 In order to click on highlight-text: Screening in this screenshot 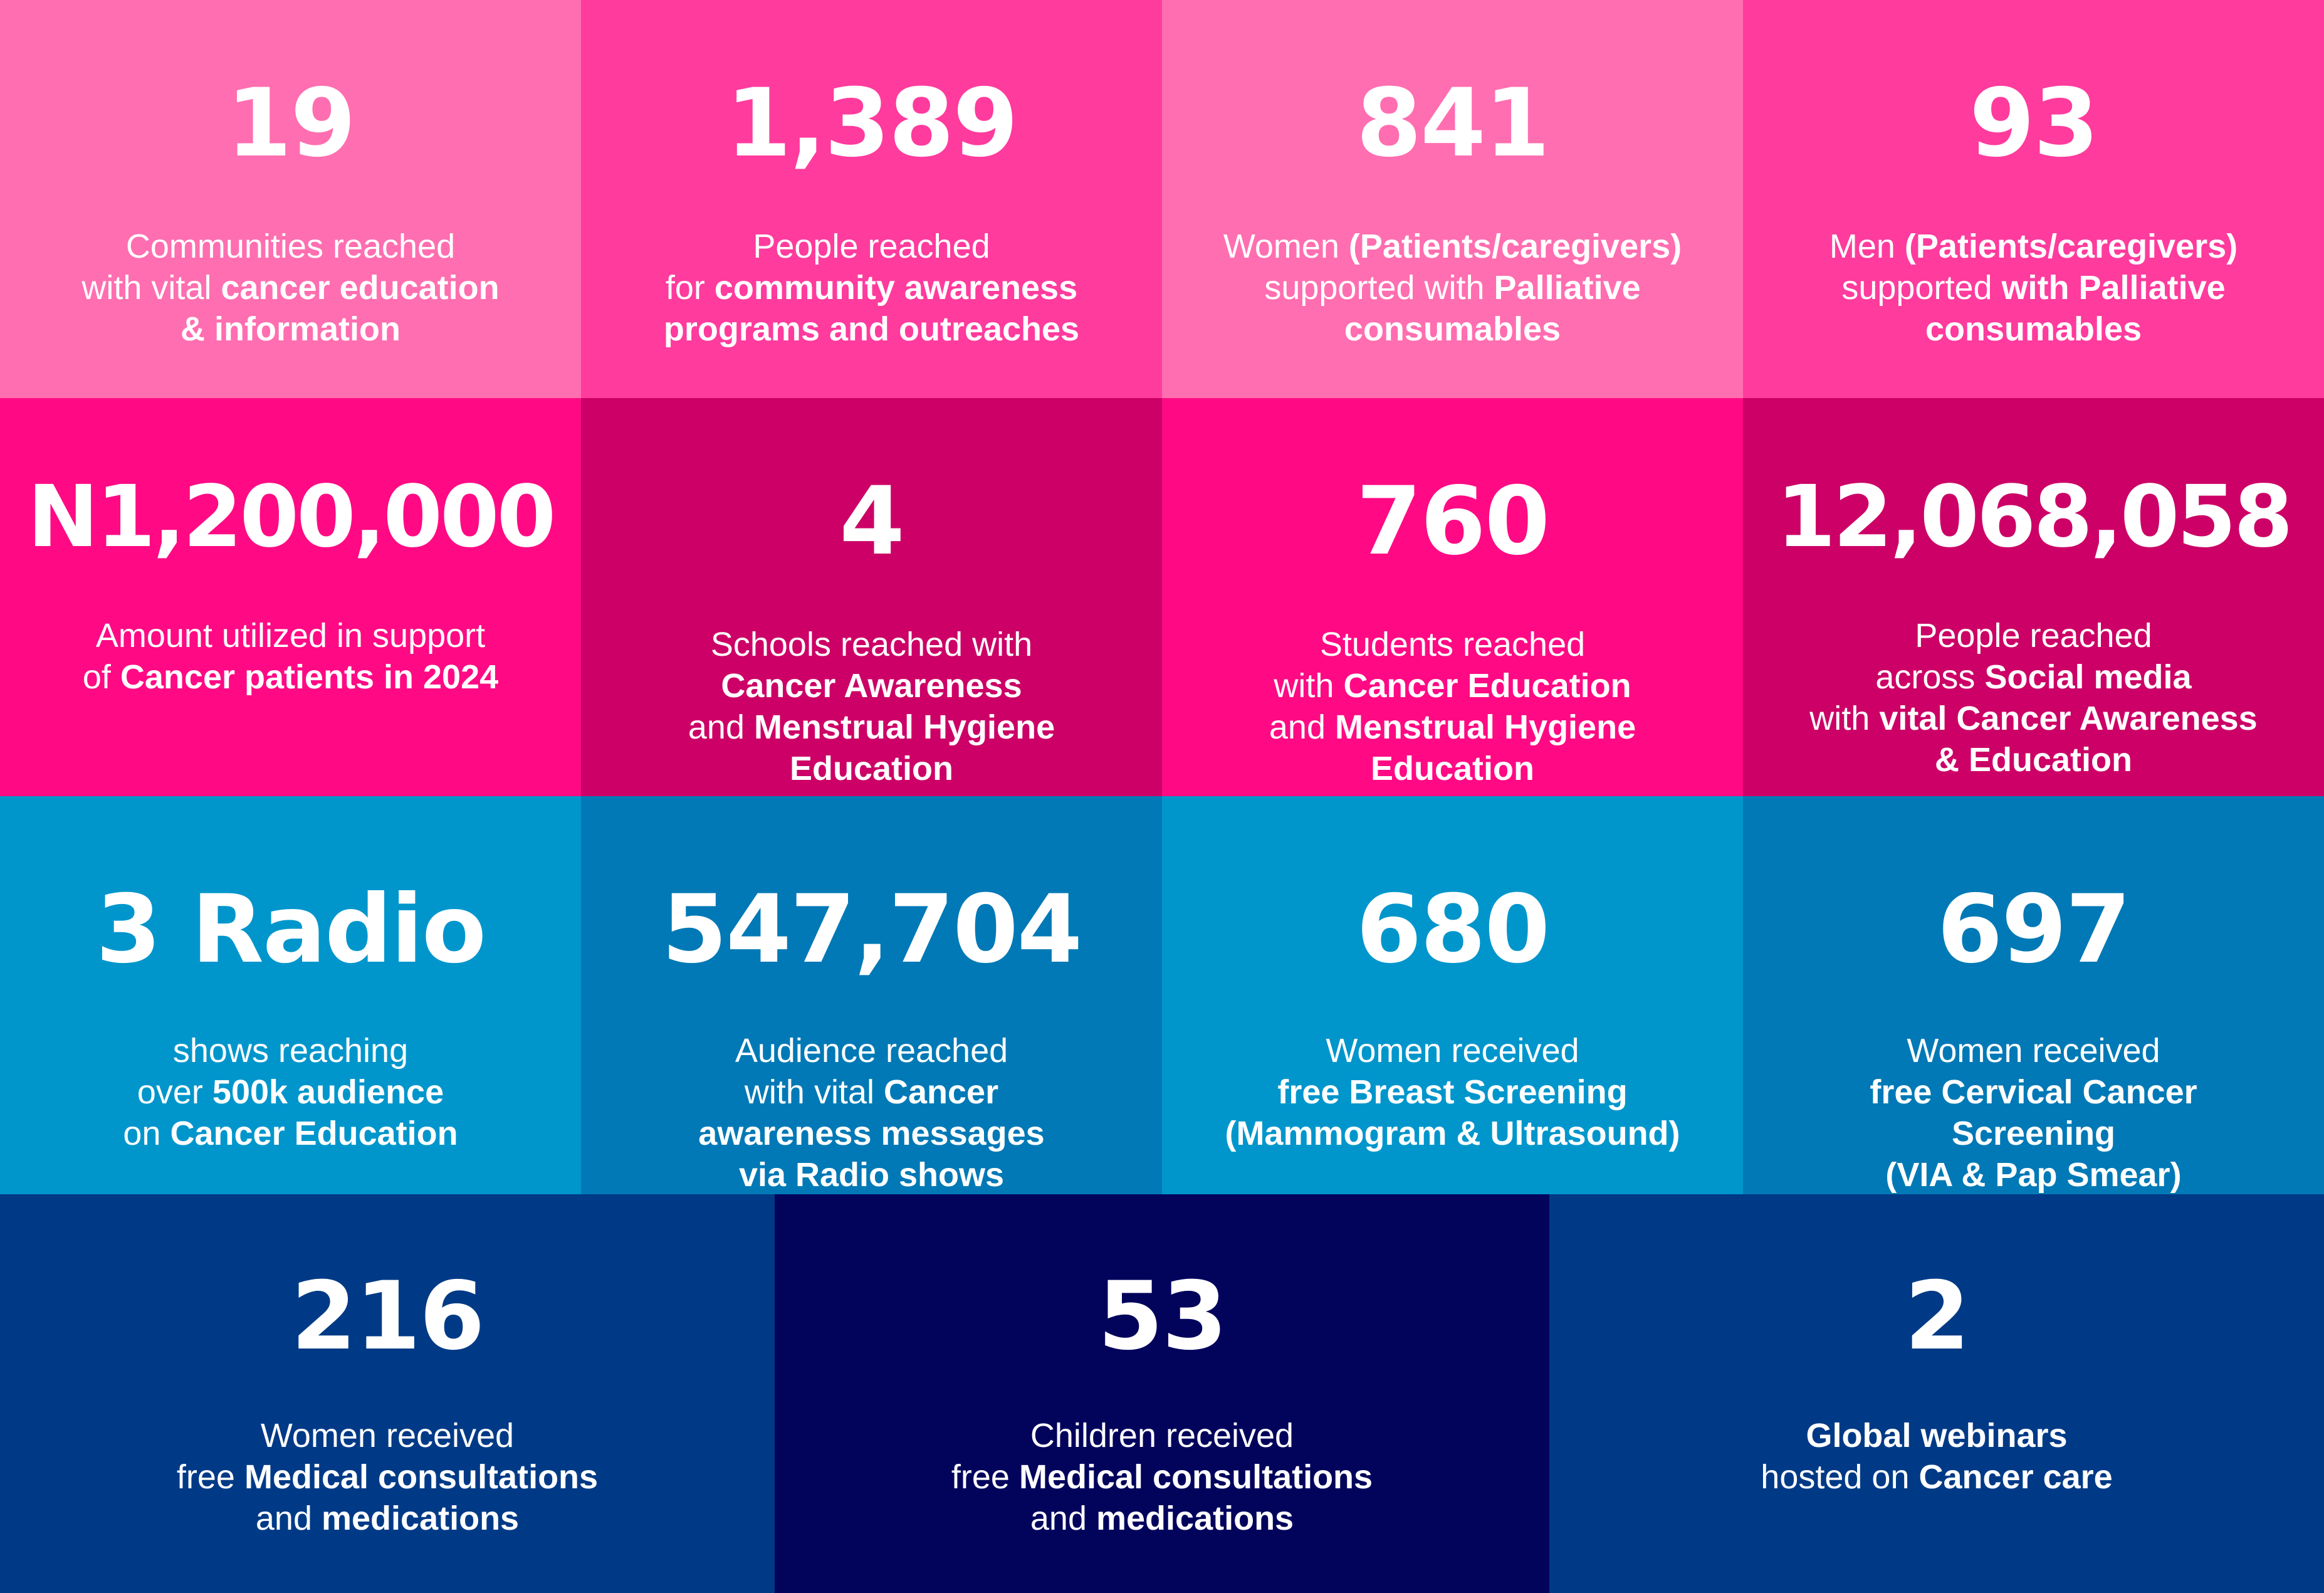, I will do `click(2033, 1133)`.